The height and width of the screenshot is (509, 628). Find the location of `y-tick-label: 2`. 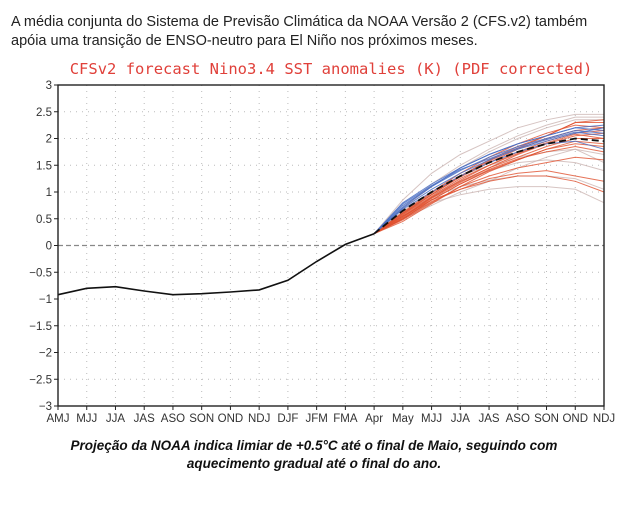

y-tick-label: 2 is located at coordinates (49, 140).